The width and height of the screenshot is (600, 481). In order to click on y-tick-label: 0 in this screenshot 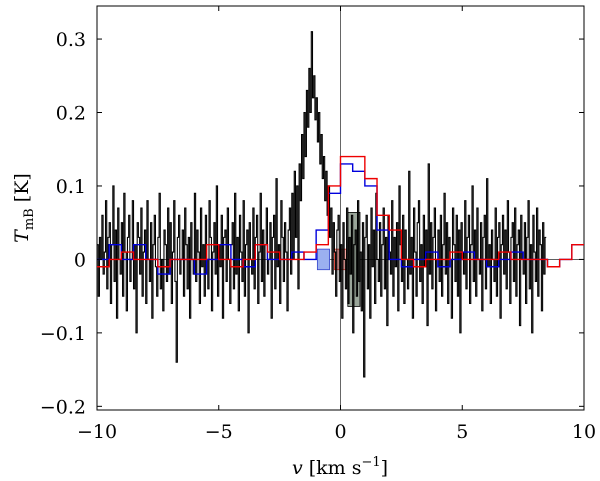, I will do `click(80, 260)`.